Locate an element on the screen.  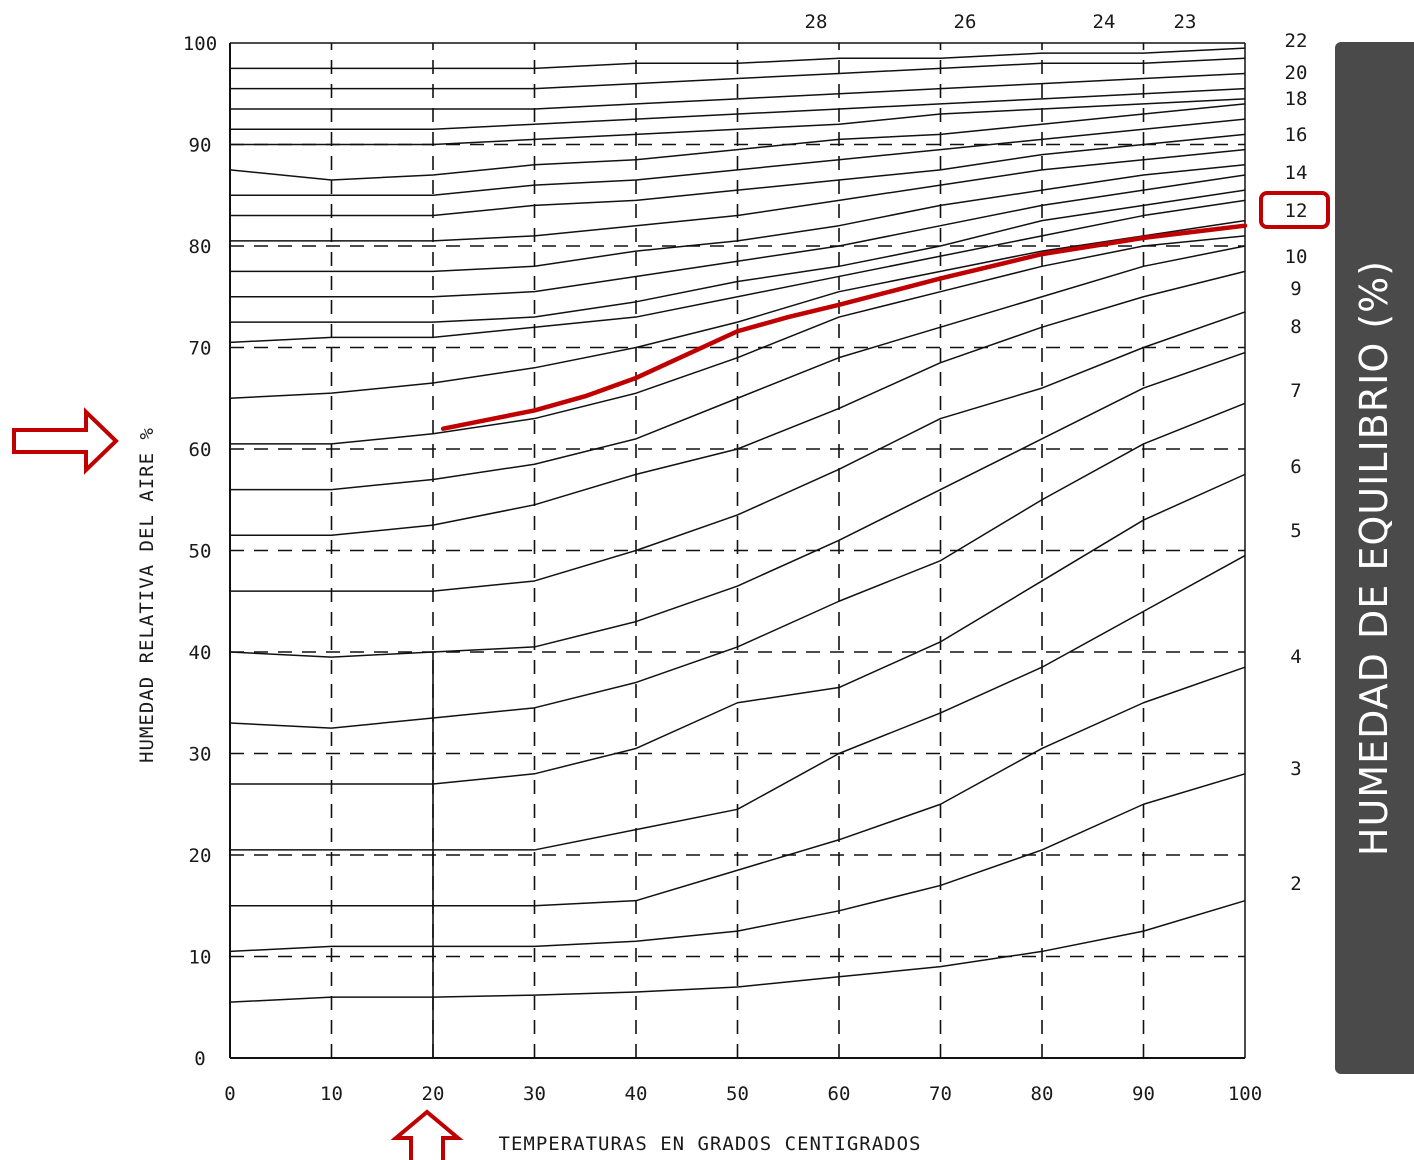
x-tick-label: 100 is located at coordinates (1245, 1094).